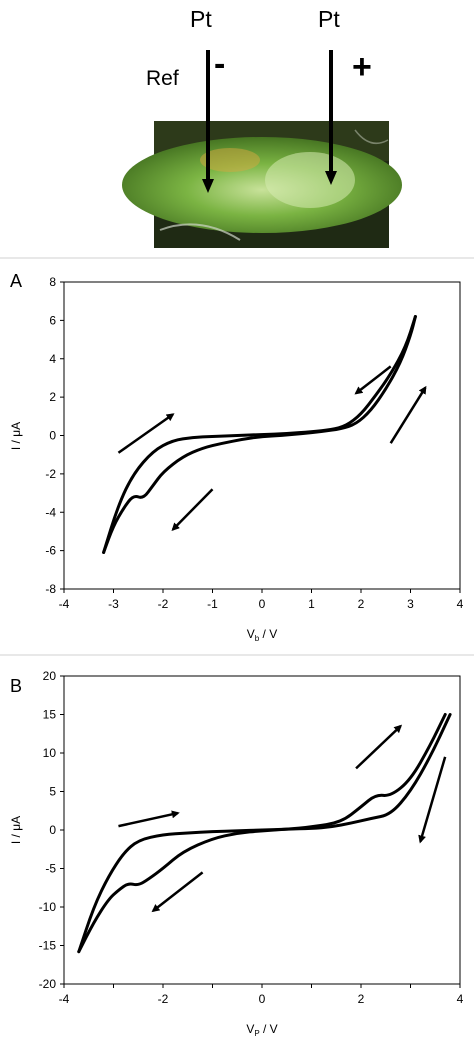 Image resolution: width=474 pixels, height=1058 pixels. Describe the element at coordinates (48, 907) in the screenshot. I see `y-tick-label-b: -10` at that location.